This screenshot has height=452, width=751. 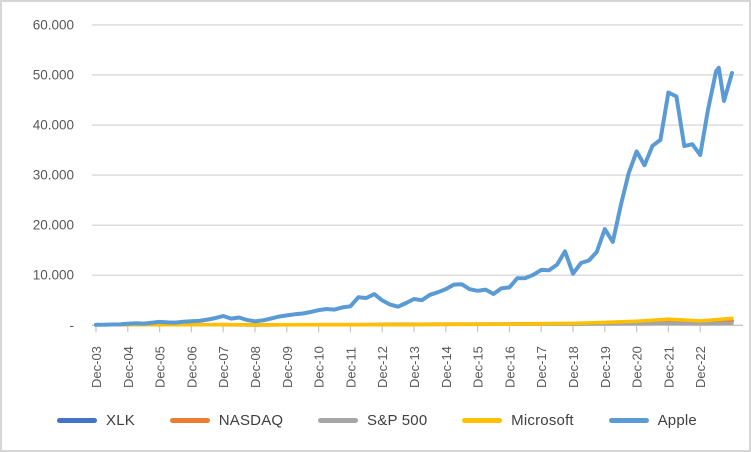 I want to click on legend-item-s-p-500: S&P 500, so click(x=372, y=420).